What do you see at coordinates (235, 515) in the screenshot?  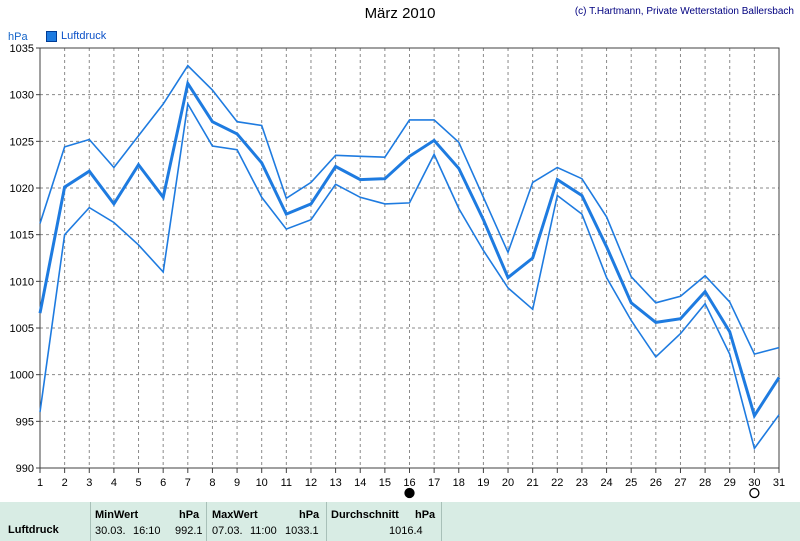 I see `max-label: MaxWert` at bounding box center [235, 515].